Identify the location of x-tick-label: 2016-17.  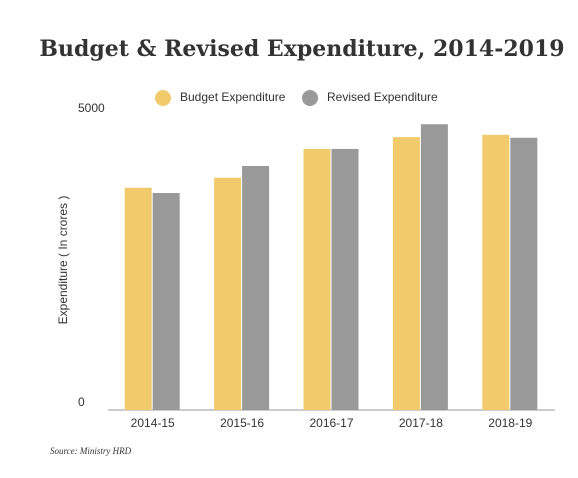
(331, 423).